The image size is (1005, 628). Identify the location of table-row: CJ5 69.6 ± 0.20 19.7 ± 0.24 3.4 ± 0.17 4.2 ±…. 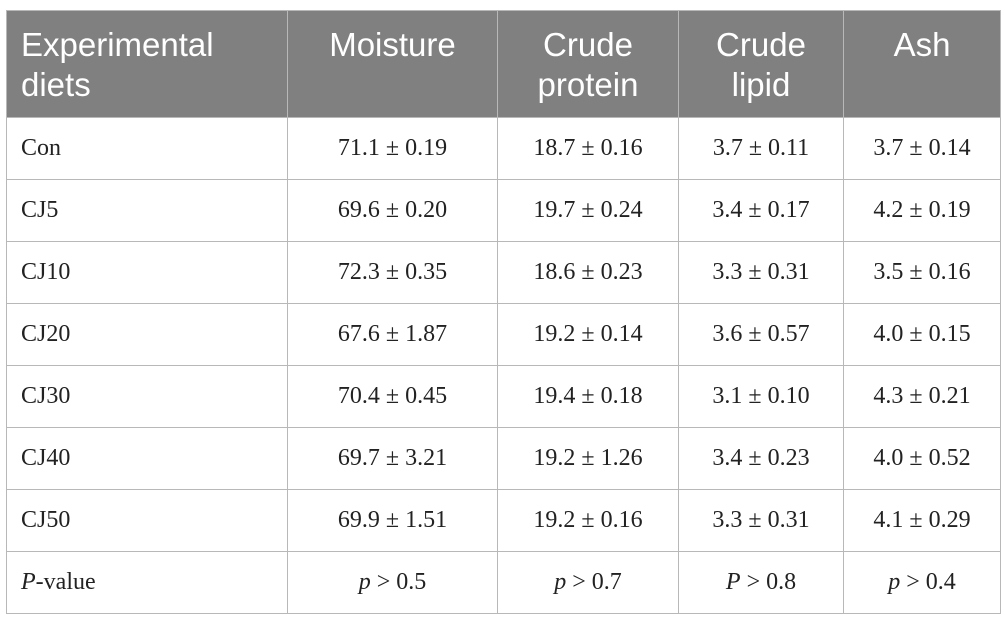
(503, 210).